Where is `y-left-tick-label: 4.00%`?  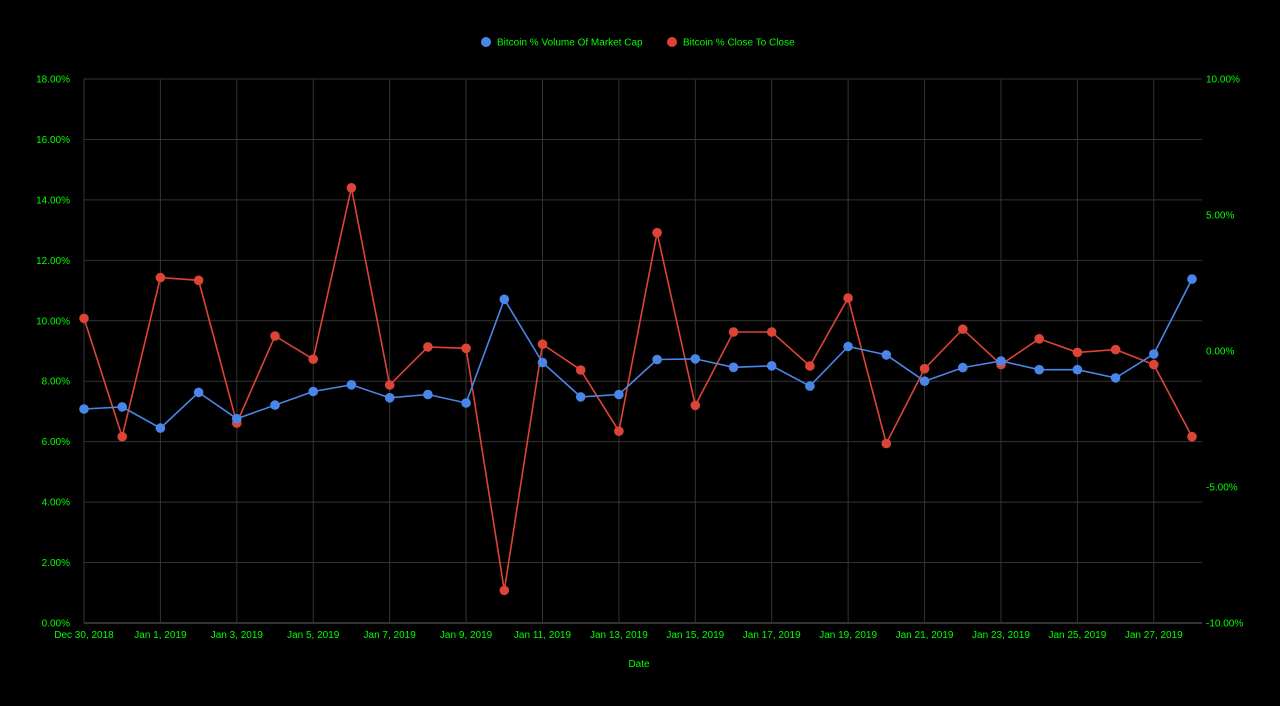
y-left-tick-label: 4.00% is located at coordinates (56, 503).